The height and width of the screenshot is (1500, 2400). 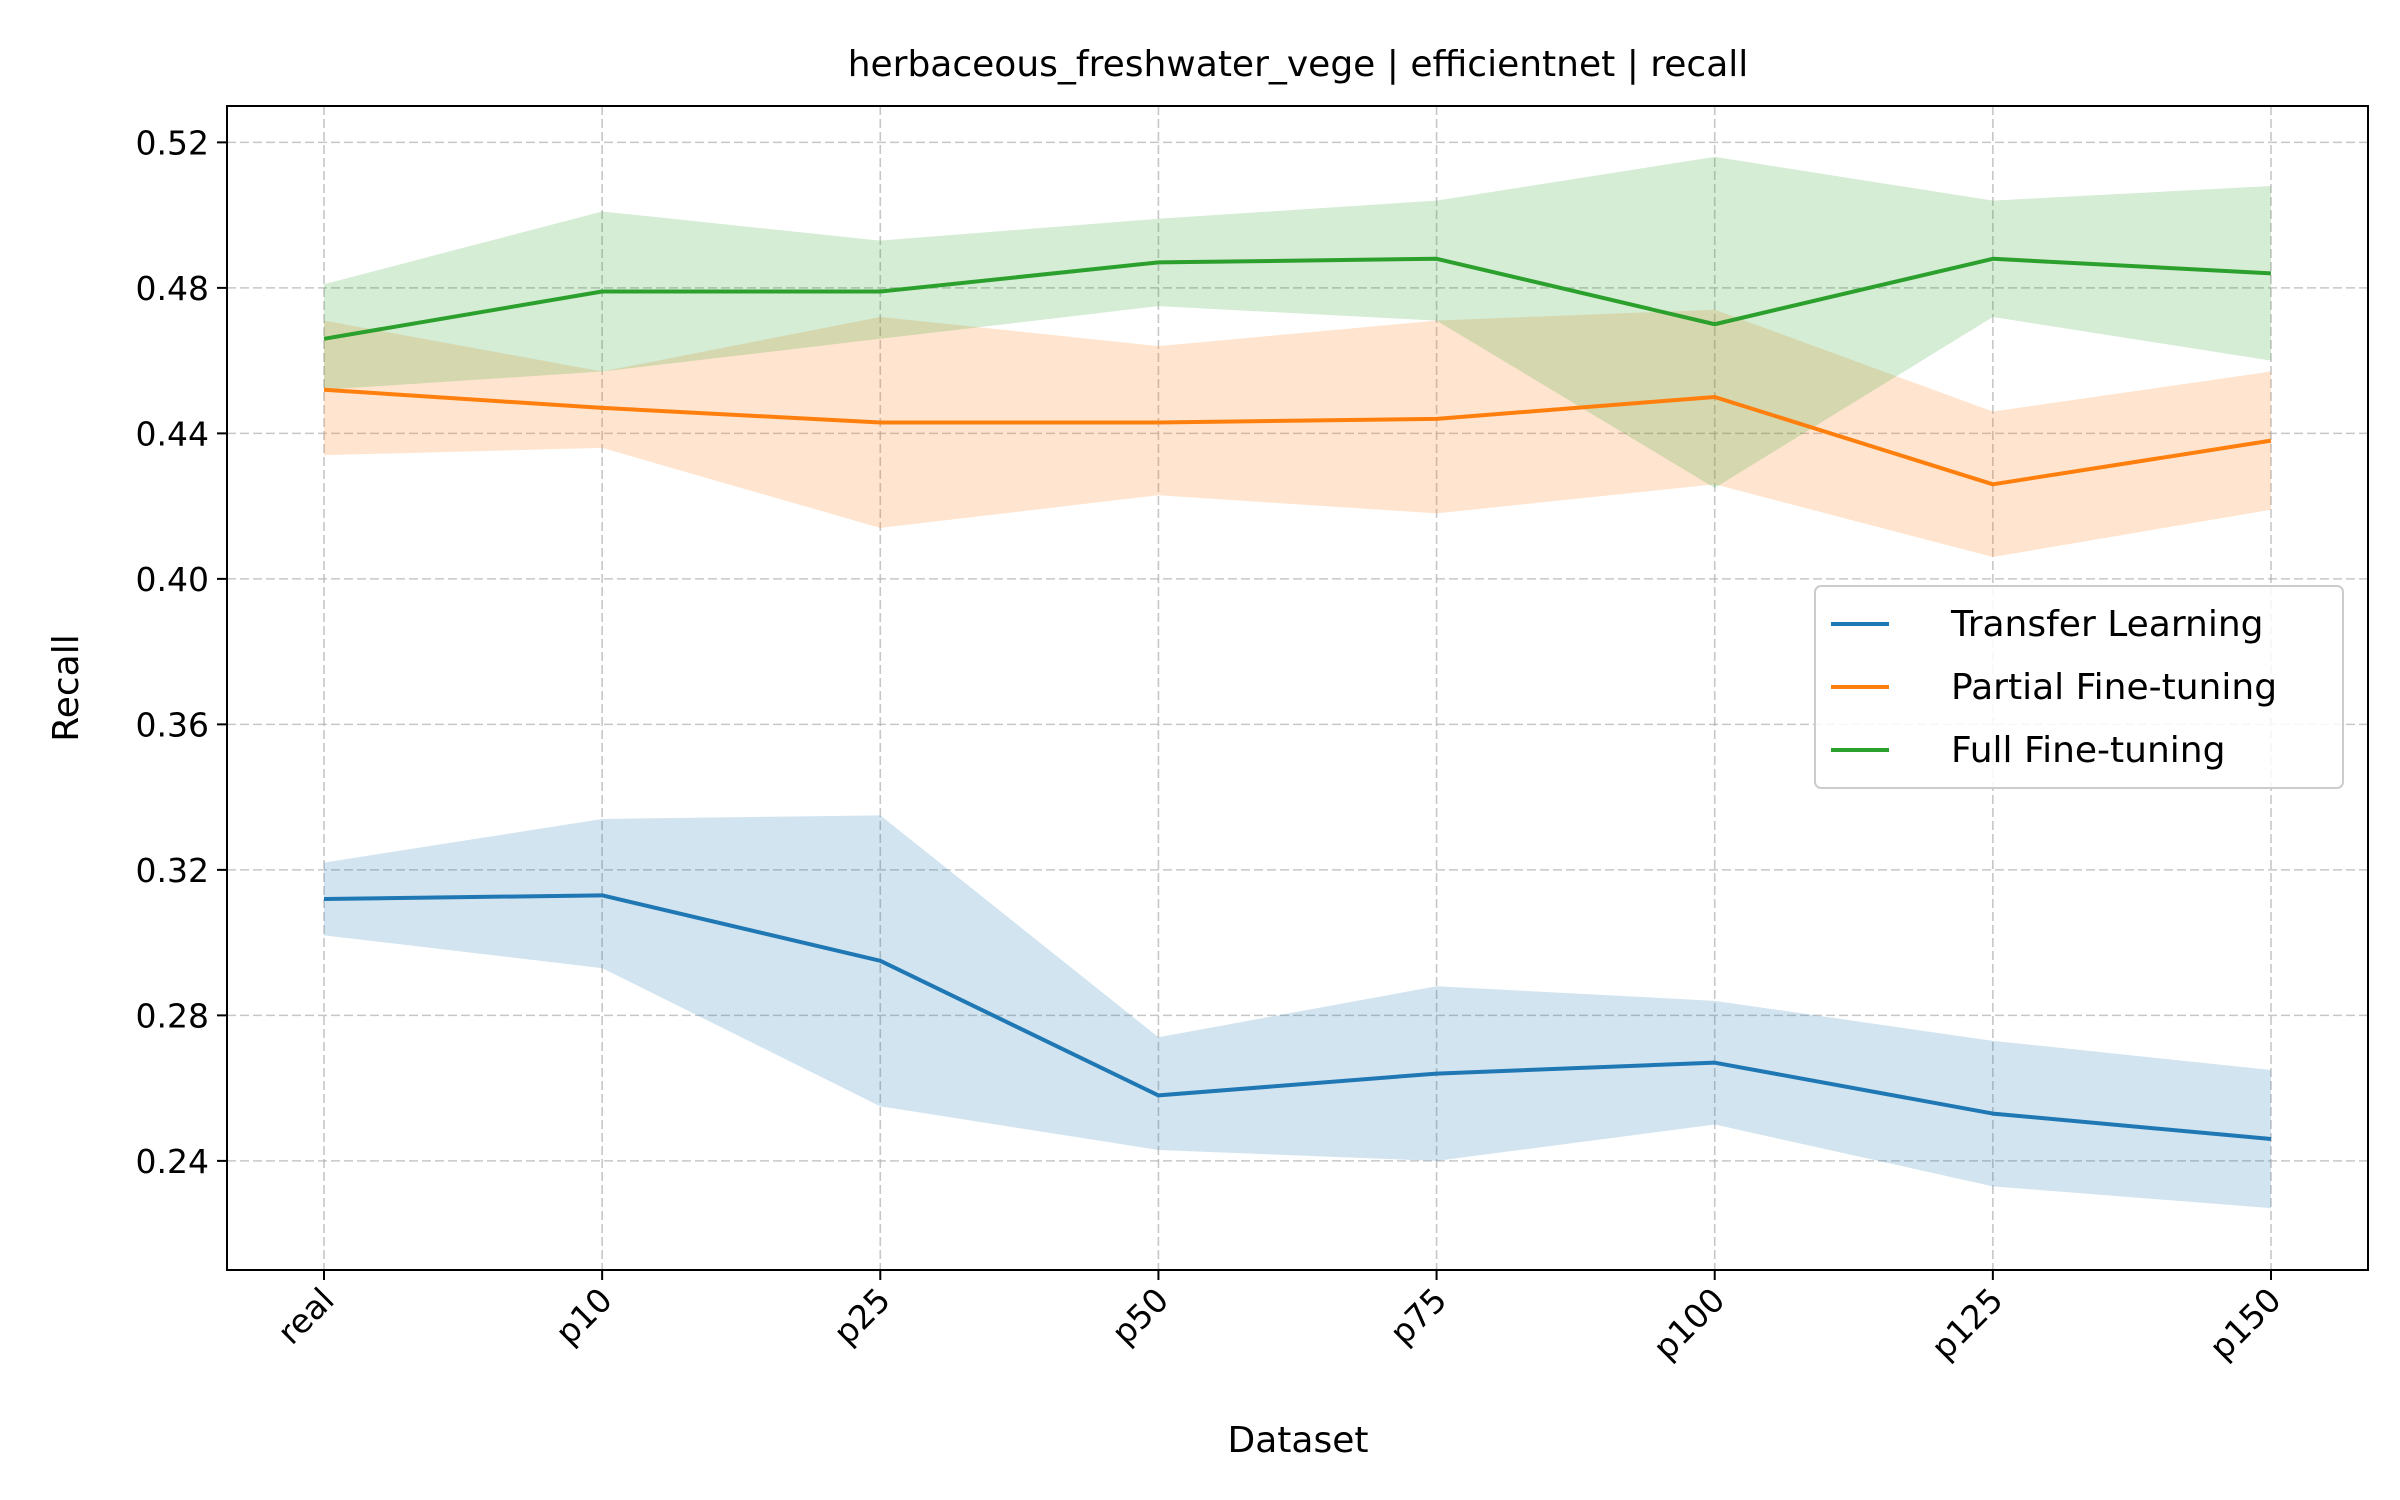 What do you see at coordinates (172, 724) in the screenshot?
I see `y-tick-label: 0.36` at bounding box center [172, 724].